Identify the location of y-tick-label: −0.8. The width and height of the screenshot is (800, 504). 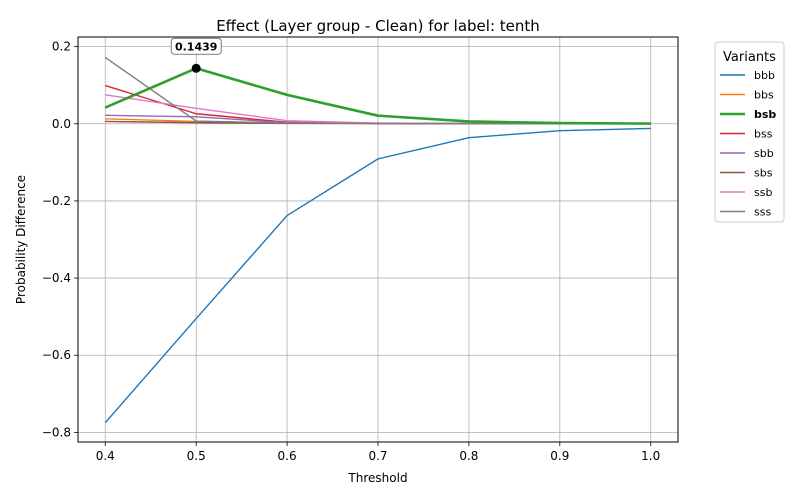
(56, 432).